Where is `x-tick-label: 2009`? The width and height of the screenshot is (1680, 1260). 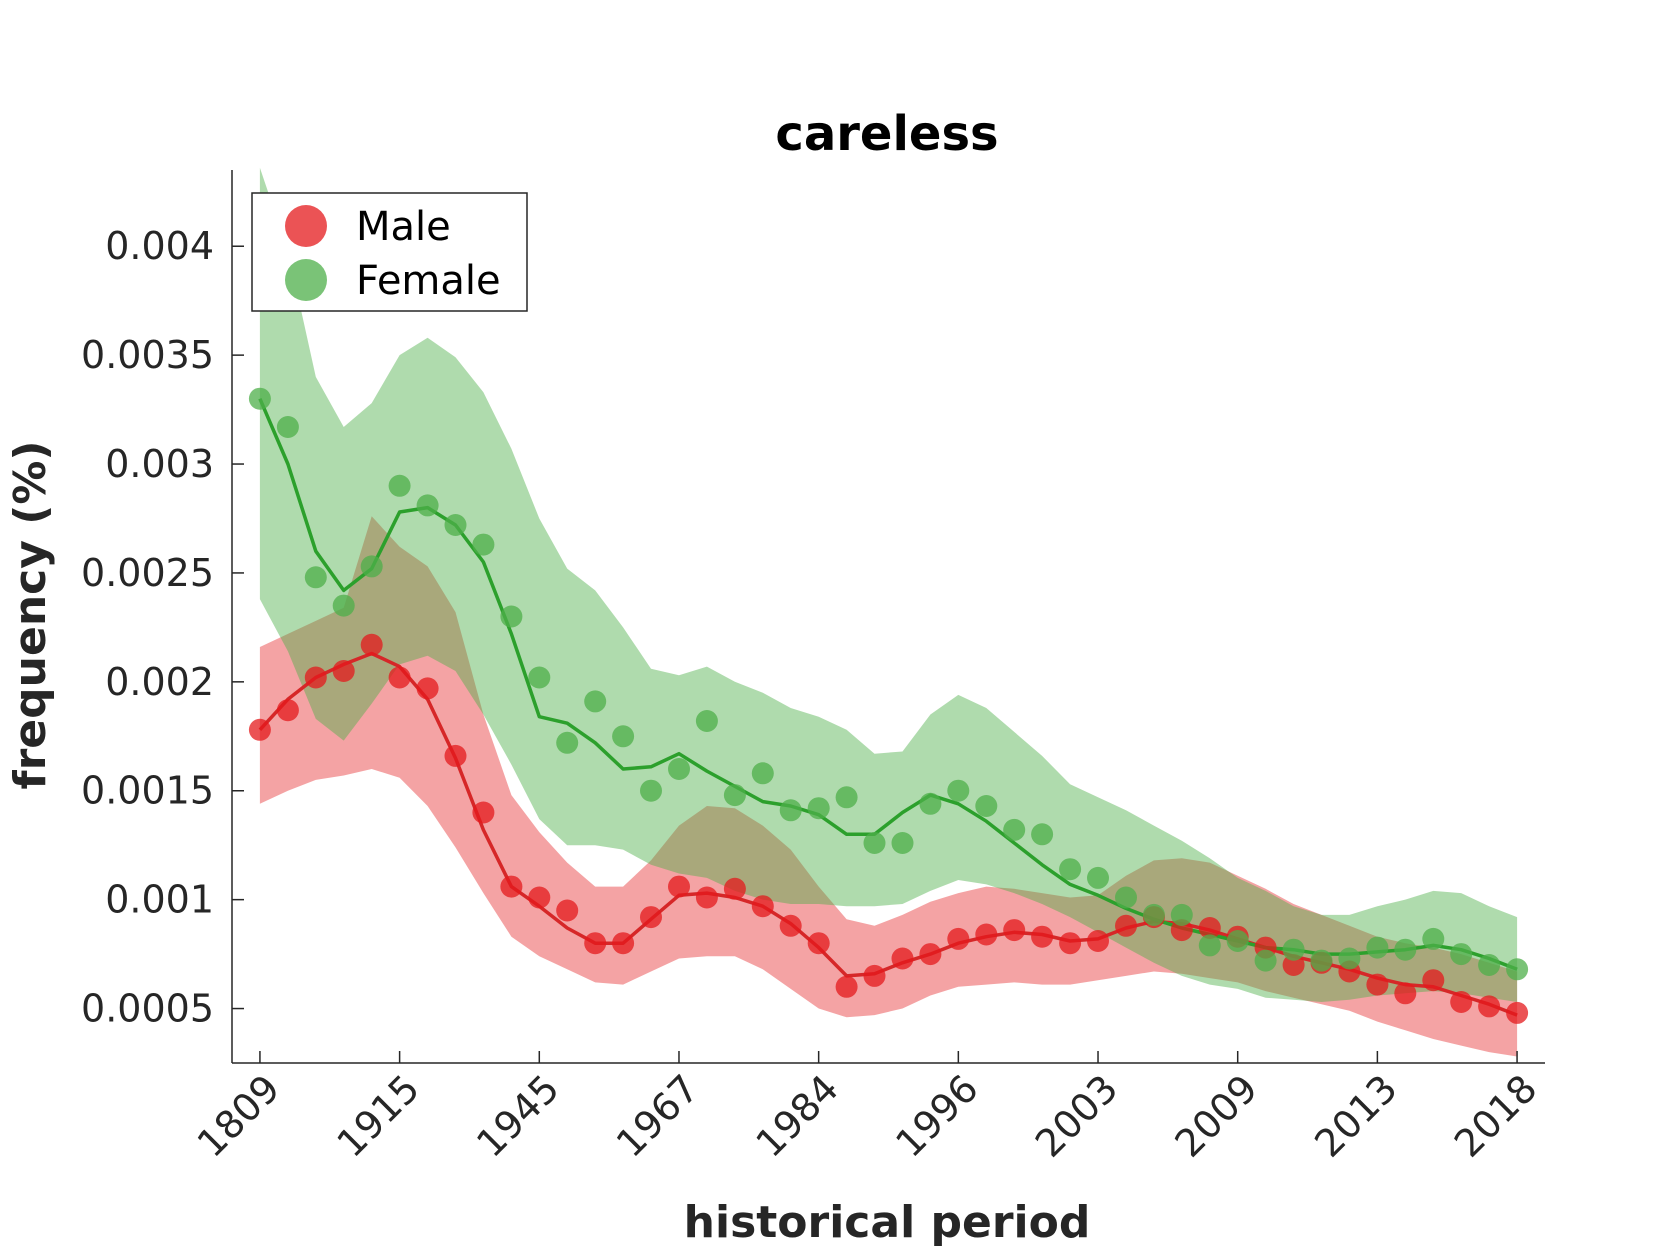
x-tick-label: 2009 is located at coordinates (1217, 1116).